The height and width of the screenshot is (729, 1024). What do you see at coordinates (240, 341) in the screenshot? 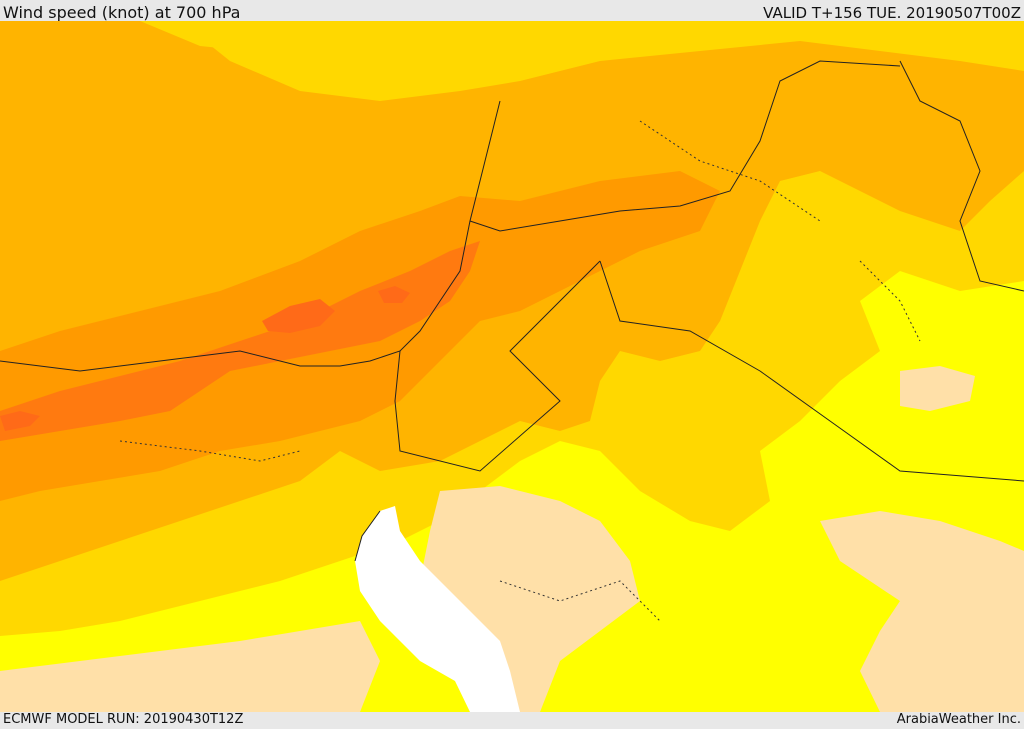
I see `band-orange-dark` at bounding box center [240, 341].